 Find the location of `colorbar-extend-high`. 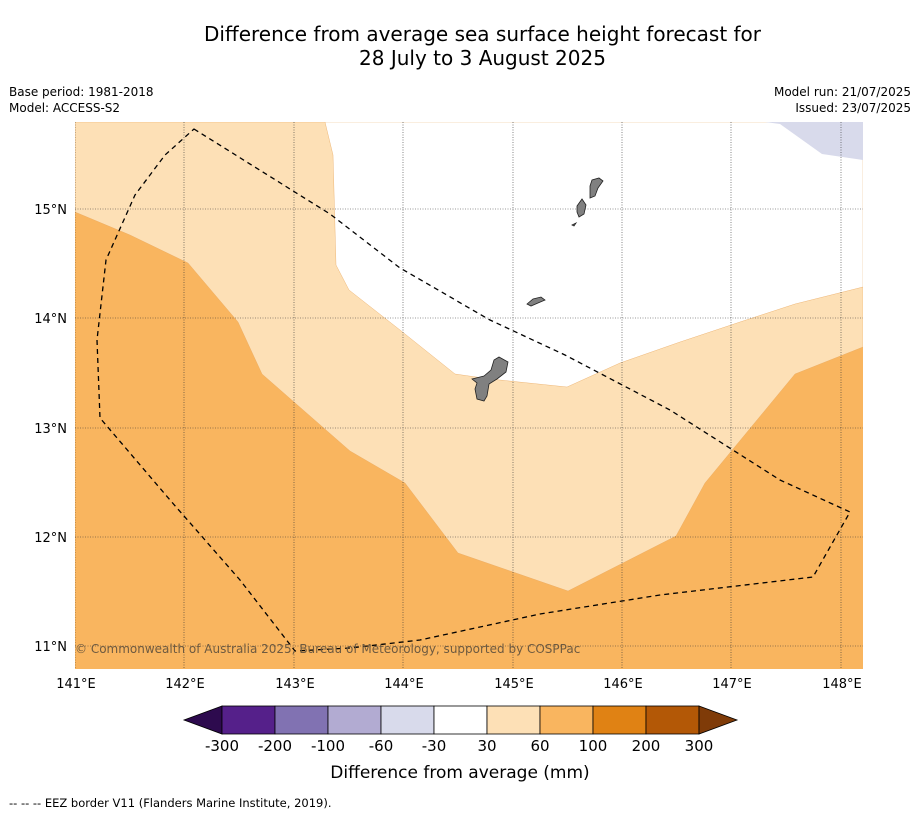

colorbar-extend-high is located at coordinates (718, 720).